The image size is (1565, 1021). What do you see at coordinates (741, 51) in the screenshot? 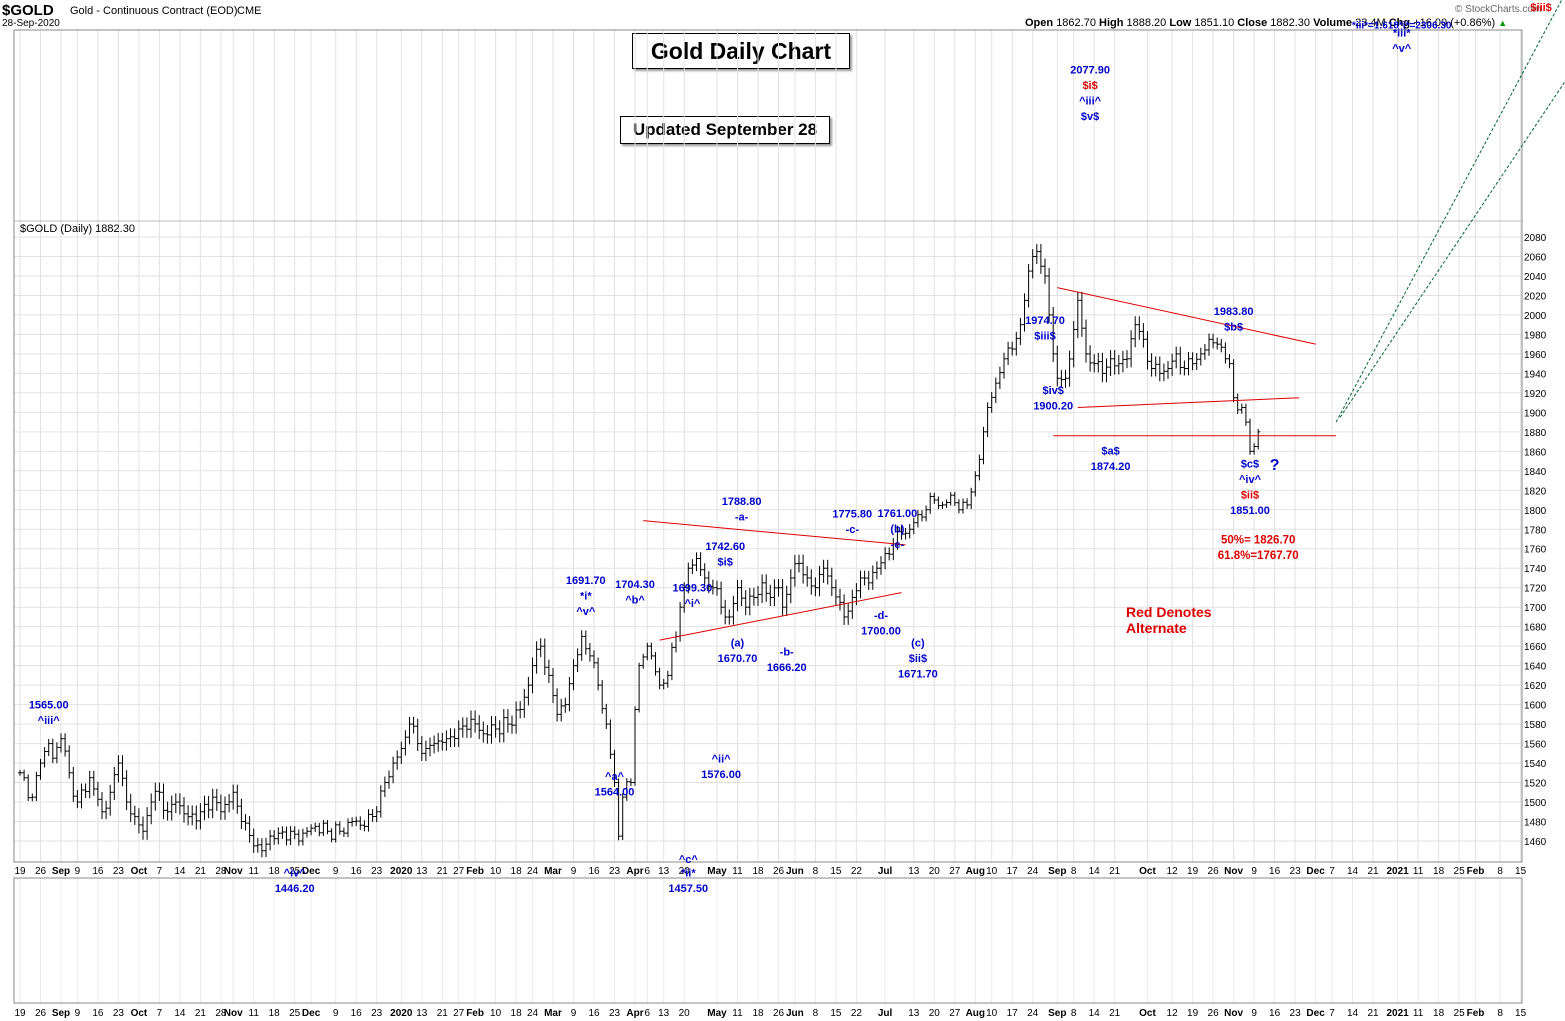
I see `chart-title: Gold Daily Chart` at bounding box center [741, 51].